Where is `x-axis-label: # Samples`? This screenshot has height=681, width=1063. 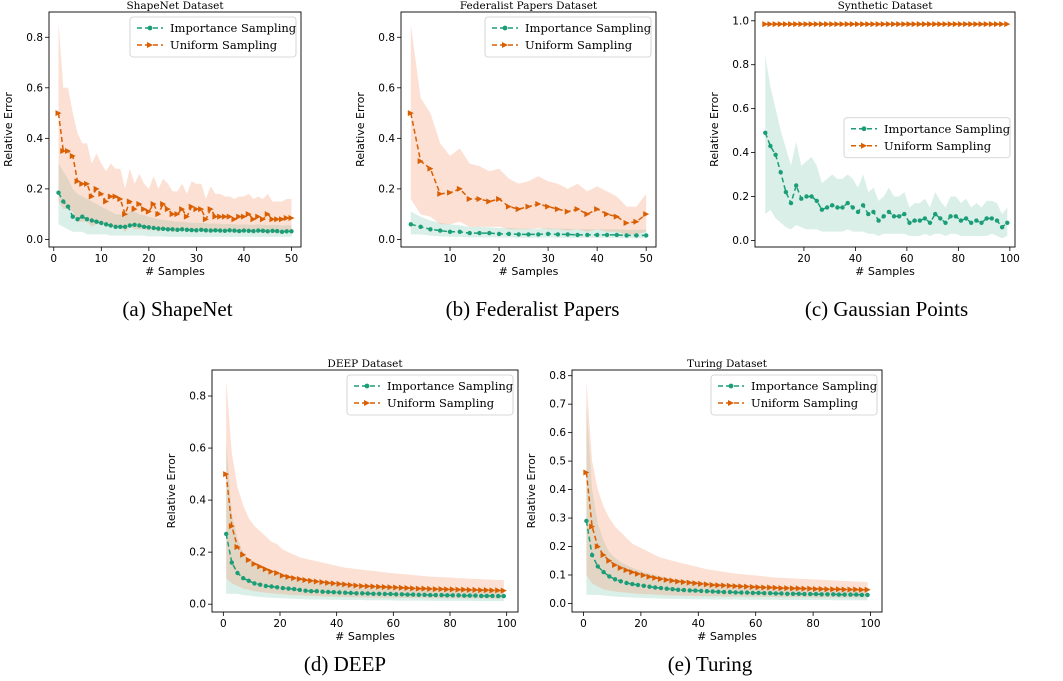
x-axis-label: # Samples is located at coordinates (727, 636).